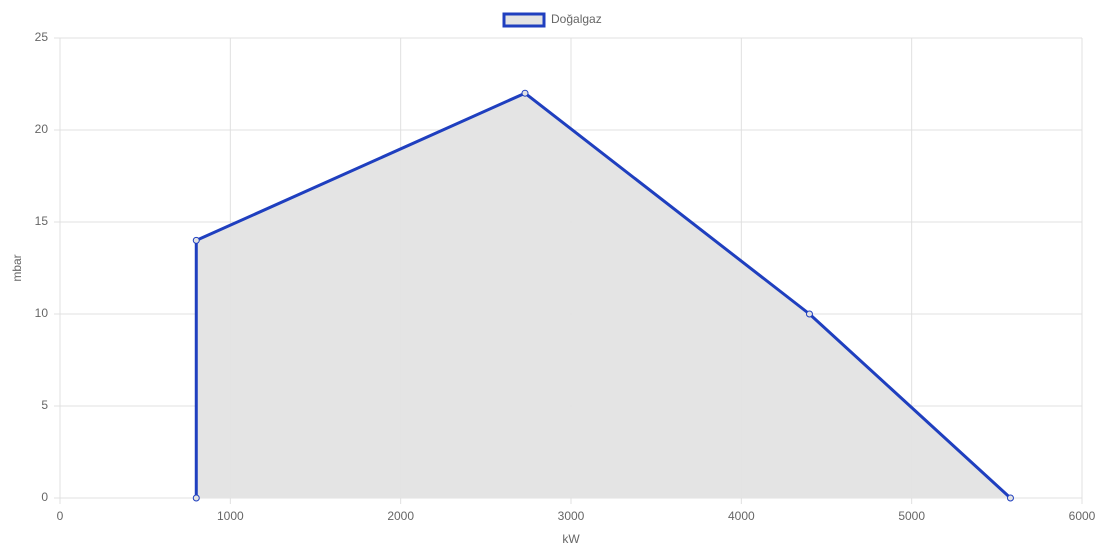  I want to click on y-tick-label: 15, so click(42, 221).